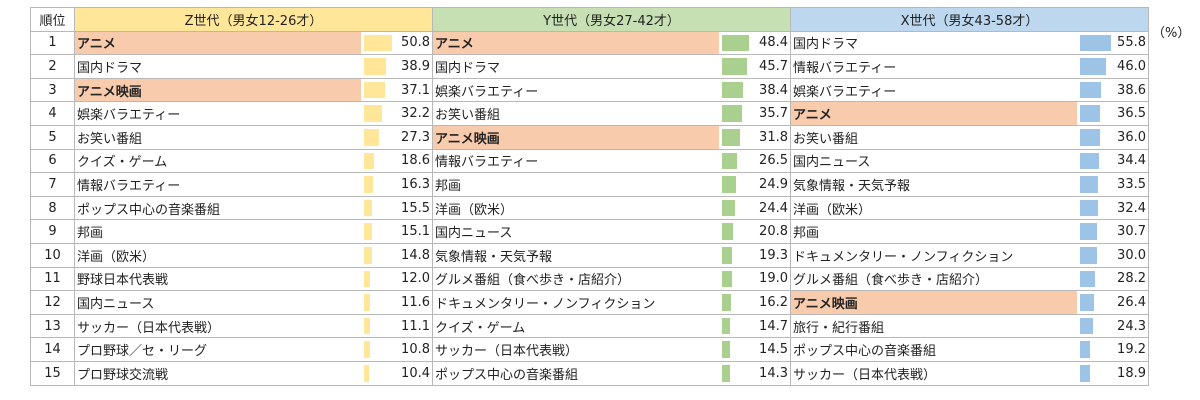 This screenshot has width=1200, height=400. What do you see at coordinates (969, 19) in the screenshot?
I see `x-generation-header: X世代（男女43-58才）` at bounding box center [969, 19].